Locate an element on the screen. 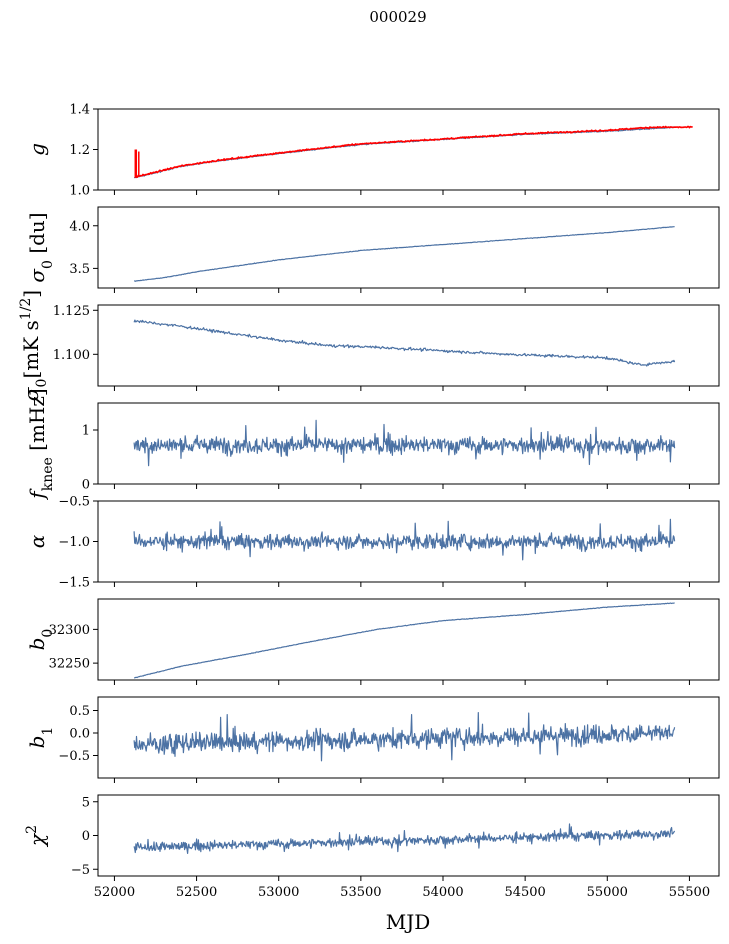 Image resolution: width=729 pixels, height=944 pixels. panel-sigma0-mk-frame is located at coordinates (408, 345).